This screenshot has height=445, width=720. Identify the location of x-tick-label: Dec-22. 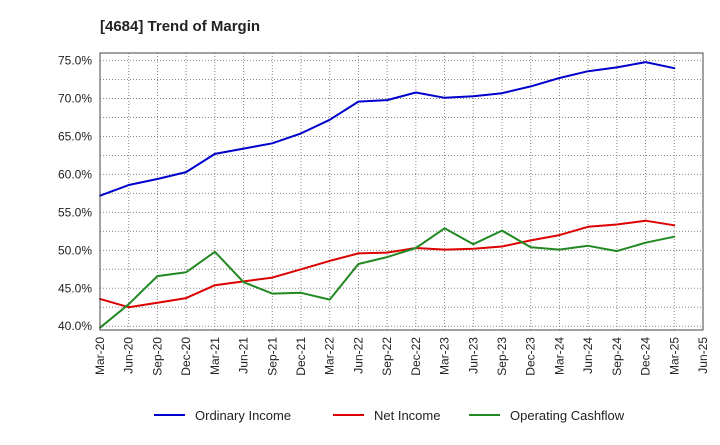
(416, 356).